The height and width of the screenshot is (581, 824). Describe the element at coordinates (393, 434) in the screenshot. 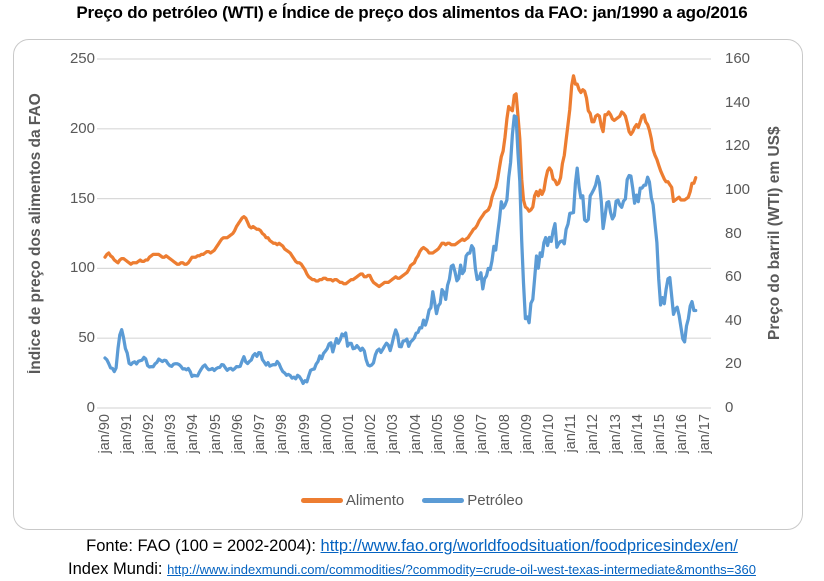

I see `x-axis-tick-label: jan/03` at that location.